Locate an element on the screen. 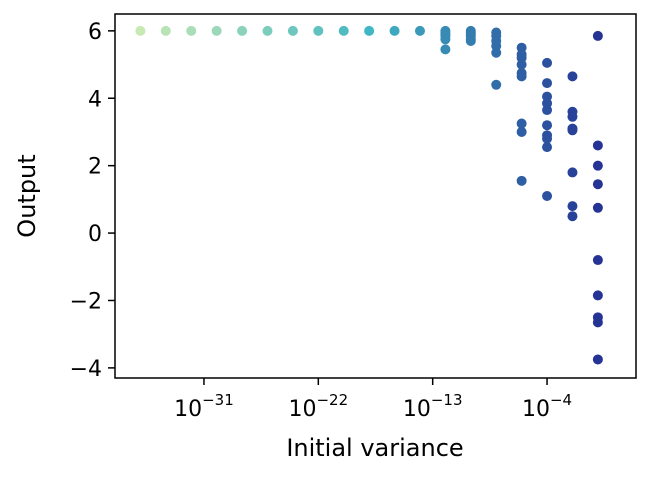 The width and height of the screenshot is (650, 481). y-axis-ticks: 6 4 2 0 −2 −4 is located at coordinates (92, 201).